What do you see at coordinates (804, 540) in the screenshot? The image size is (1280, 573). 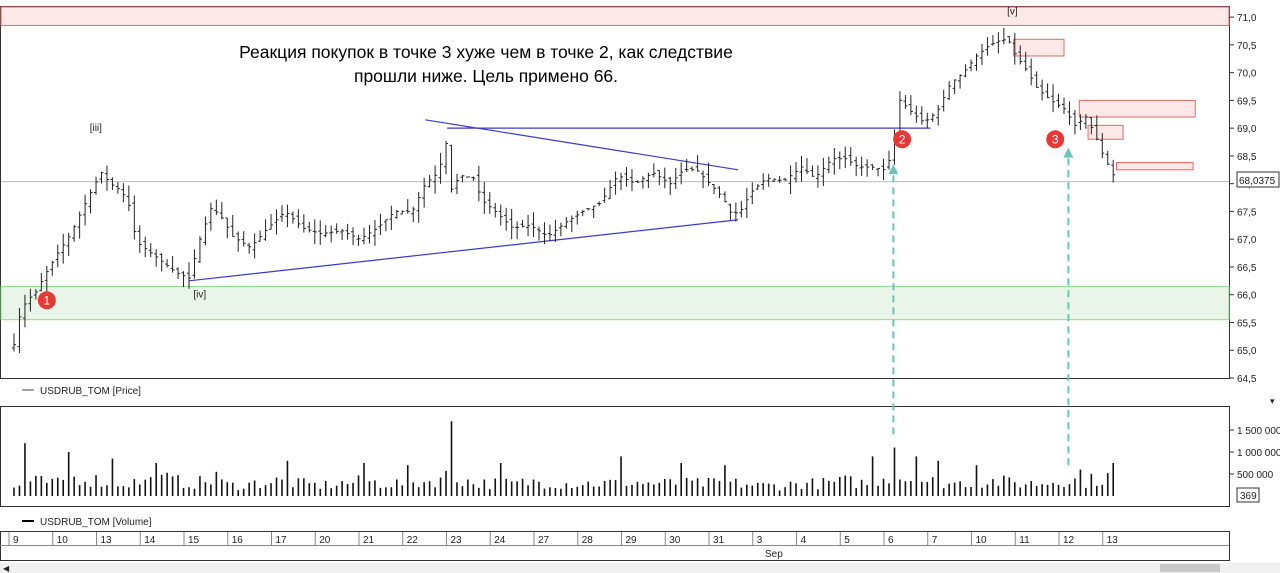 I see `date-axis-label: 4` at bounding box center [804, 540].